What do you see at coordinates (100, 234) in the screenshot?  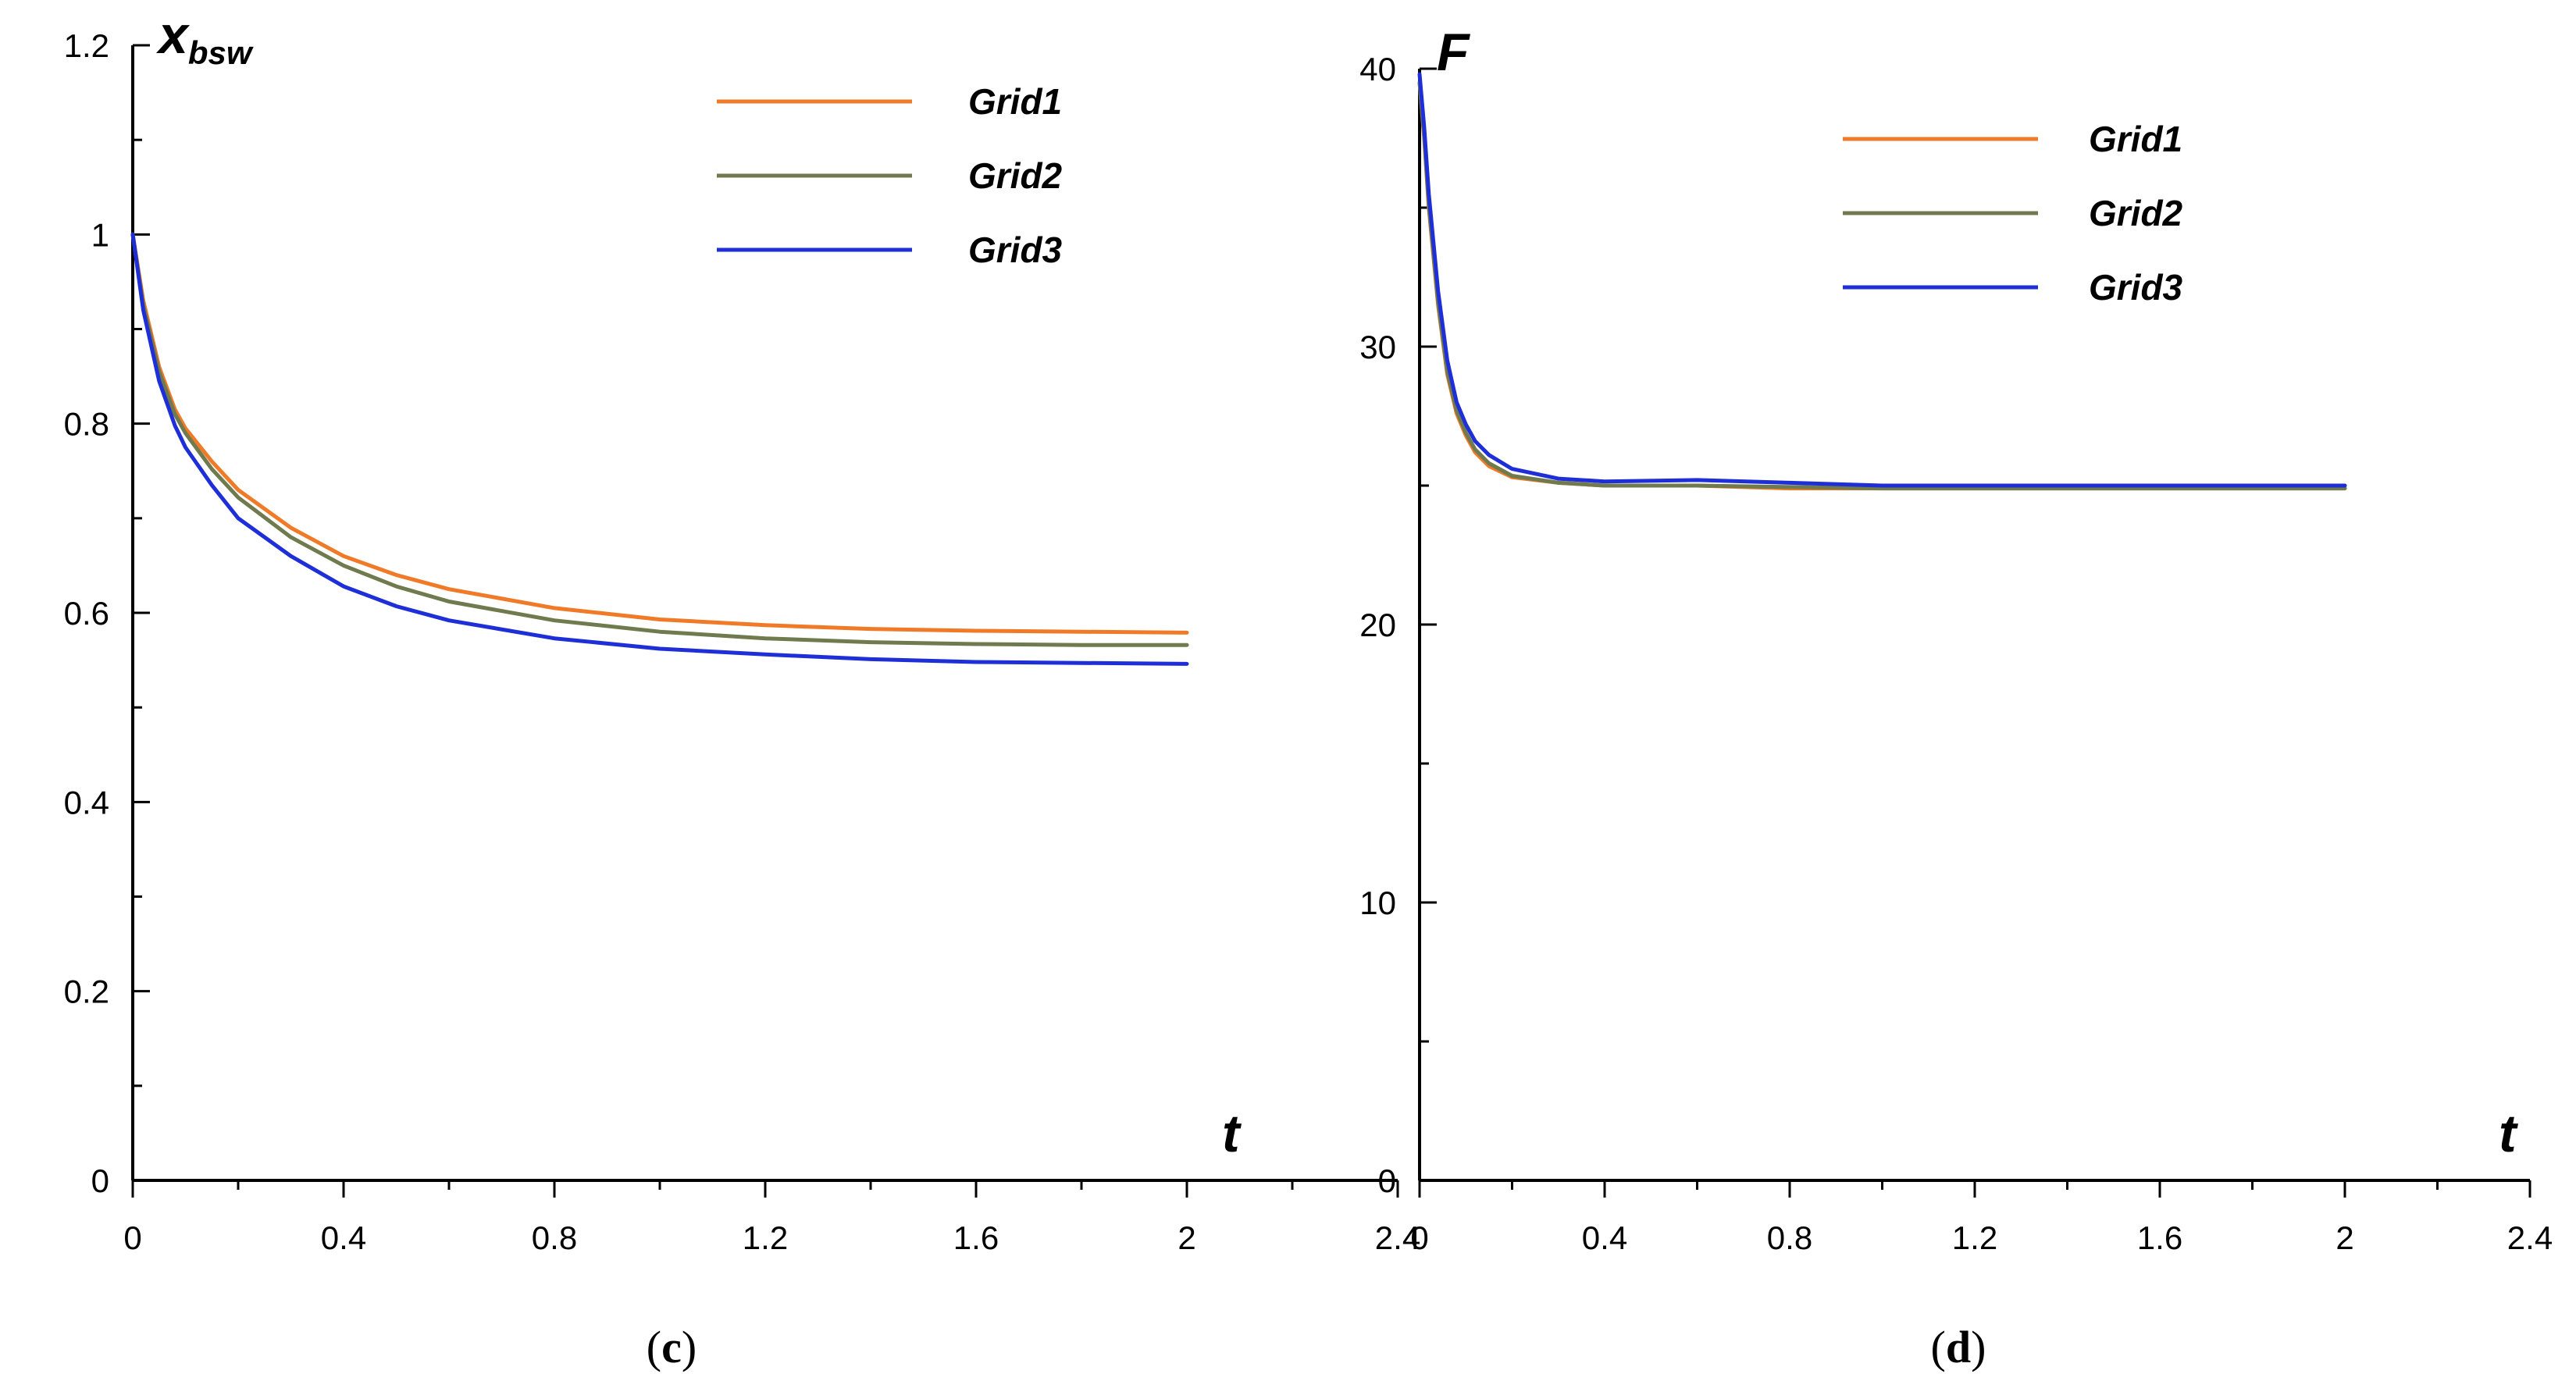 I see `y-tick-label: 1` at bounding box center [100, 234].